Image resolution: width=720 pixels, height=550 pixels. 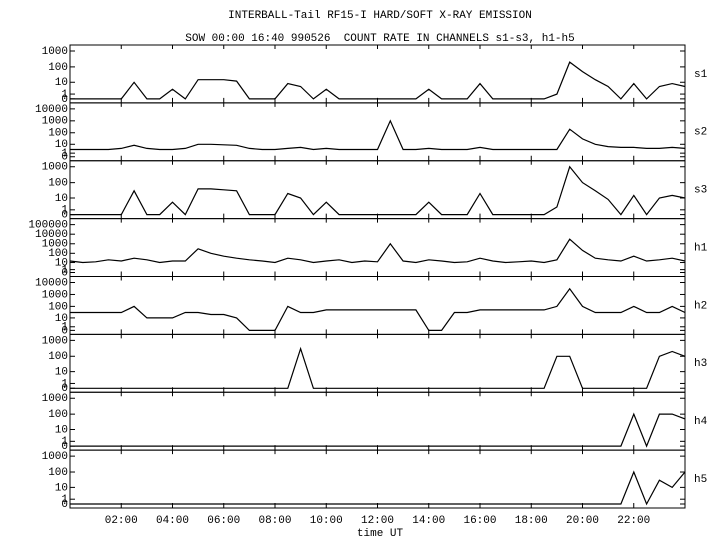 What do you see at coordinates (701, 248) in the screenshot?
I see `panel-label: h1` at bounding box center [701, 248].